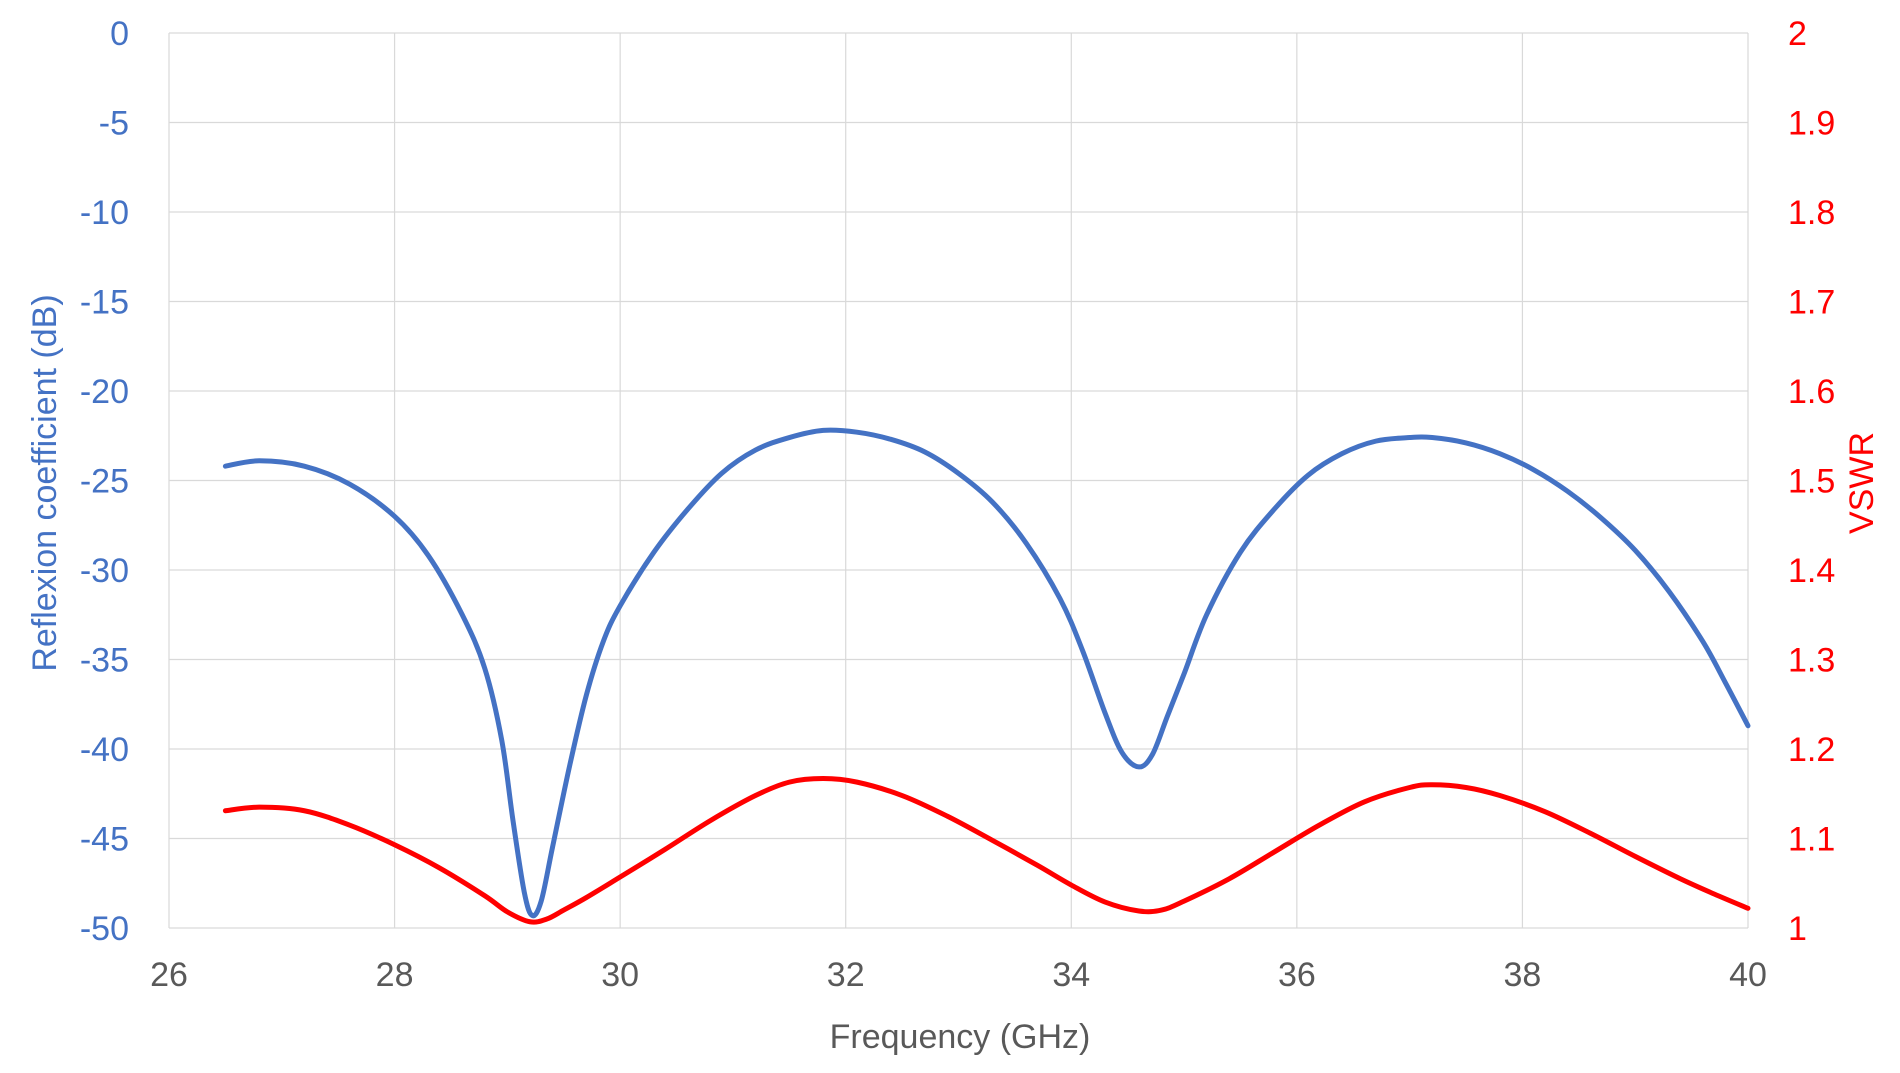 The image size is (1900, 1073). I want to click on y-tick-left: -50, so click(104, 929).